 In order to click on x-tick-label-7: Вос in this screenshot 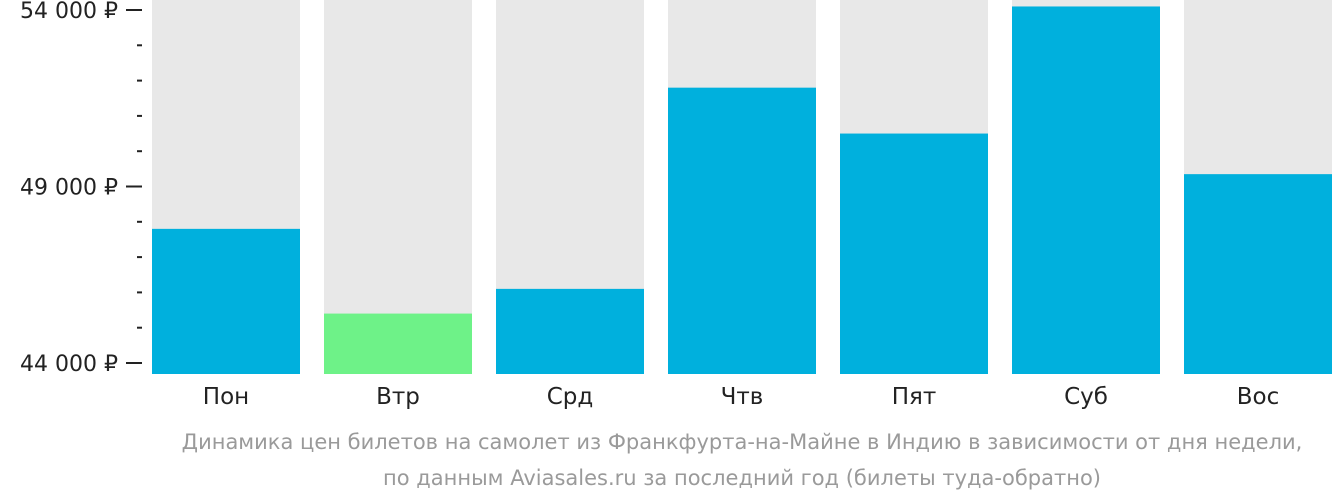, I will do `click(1258, 397)`.